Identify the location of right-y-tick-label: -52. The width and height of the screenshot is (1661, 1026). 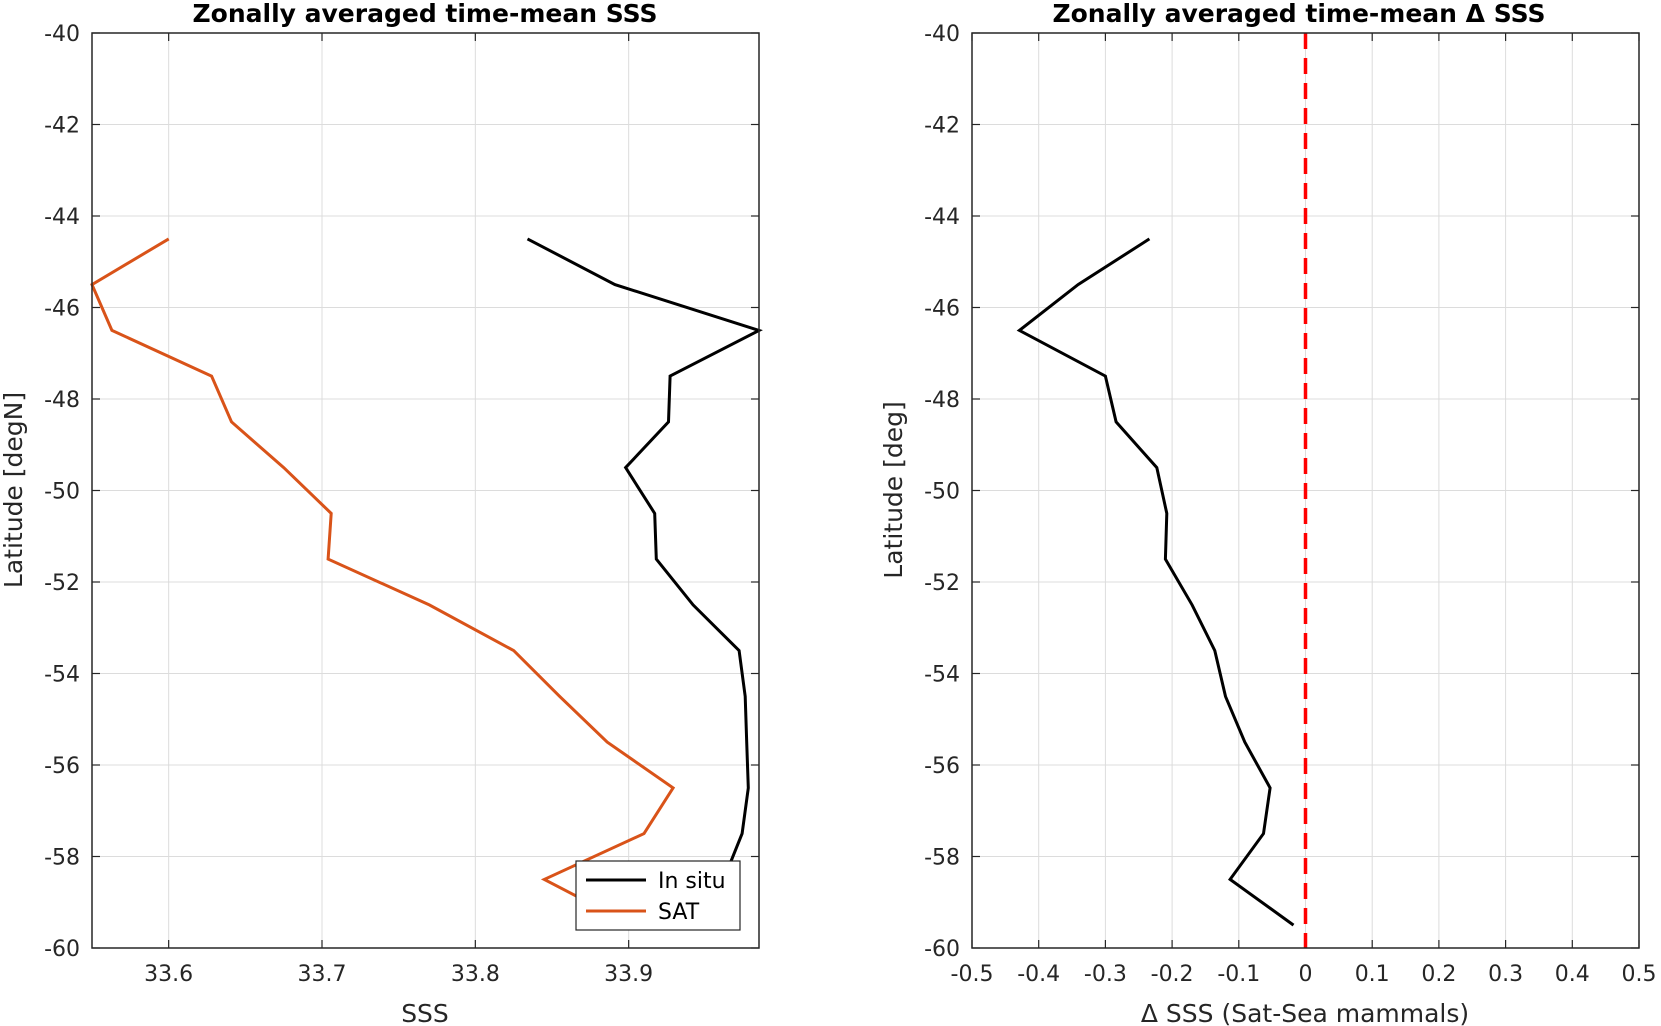
(942, 583).